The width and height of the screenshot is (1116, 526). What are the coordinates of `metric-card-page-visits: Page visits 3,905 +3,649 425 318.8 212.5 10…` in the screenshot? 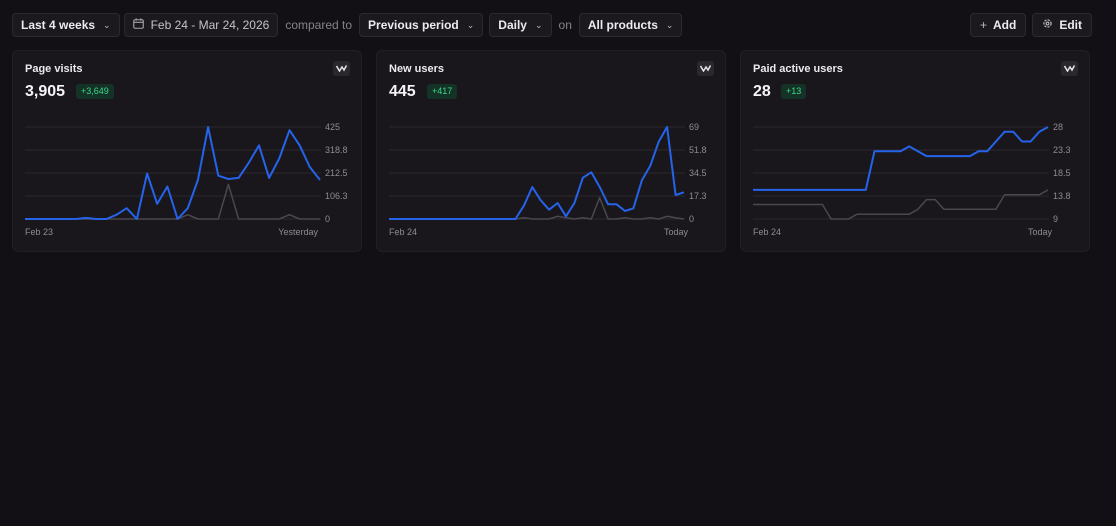 It's located at (187, 151).